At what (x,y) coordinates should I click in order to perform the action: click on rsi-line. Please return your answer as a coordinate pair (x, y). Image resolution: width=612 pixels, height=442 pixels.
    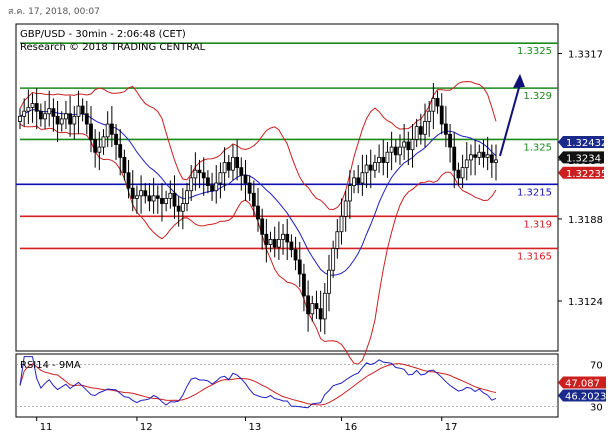
    Looking at the image, I should click on (258, 382).